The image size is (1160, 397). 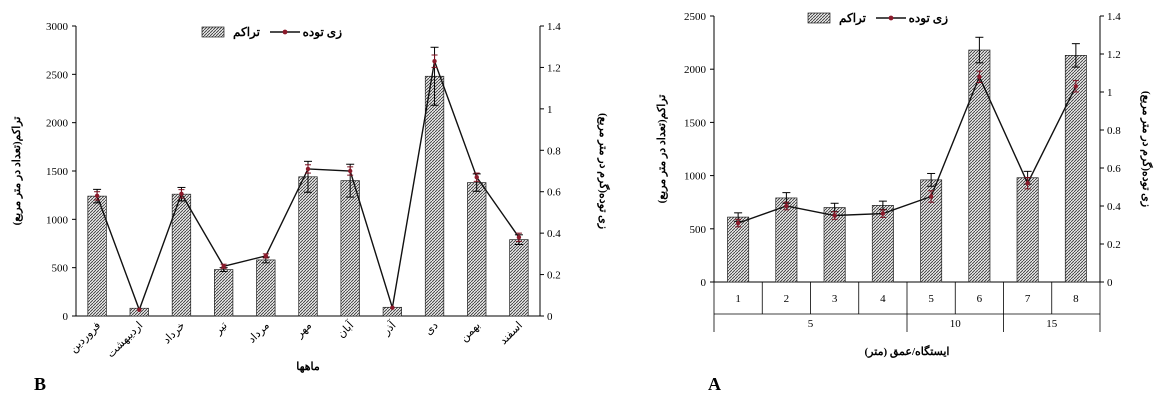 I want to click on x-category-label: 7, so click(x=1028, y=299).